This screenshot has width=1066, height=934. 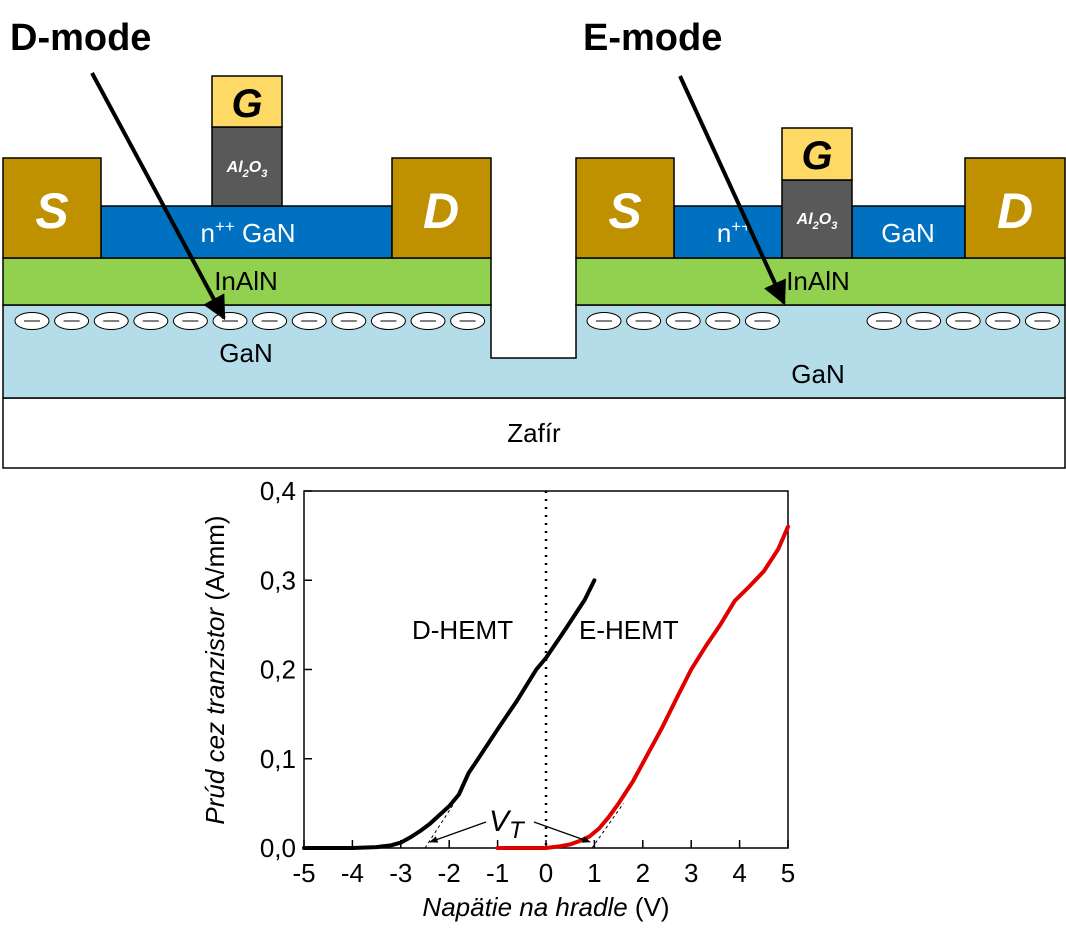 I want to click on e-mode-pointer-arrow, so click(x=732, y=190).